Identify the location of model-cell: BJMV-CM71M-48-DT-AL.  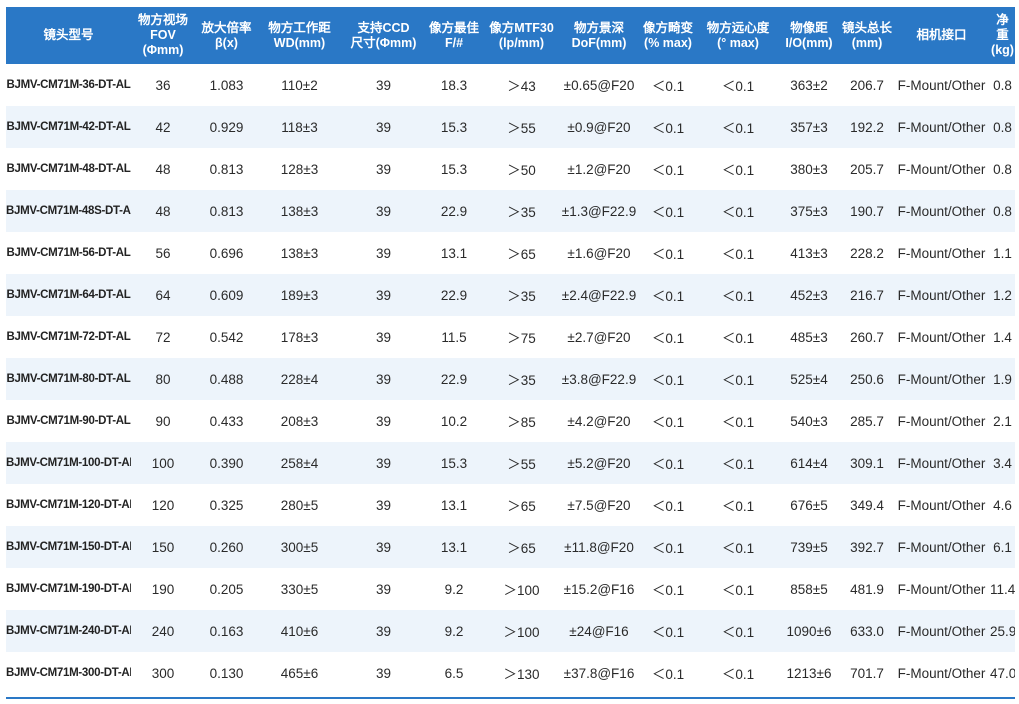
(68, 169).